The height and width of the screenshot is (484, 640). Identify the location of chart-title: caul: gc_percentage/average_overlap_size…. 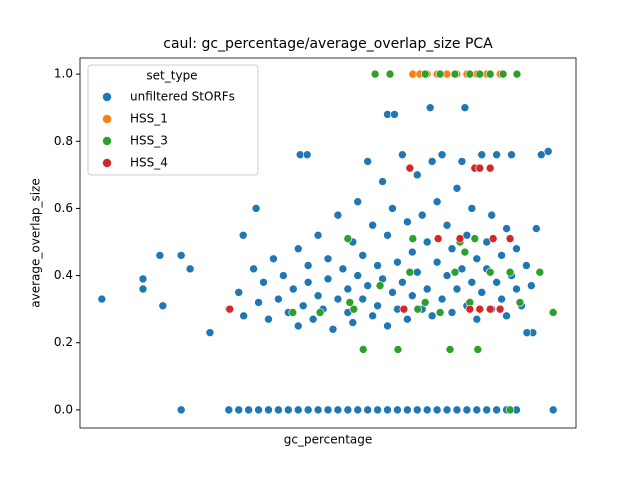
(328, 44).